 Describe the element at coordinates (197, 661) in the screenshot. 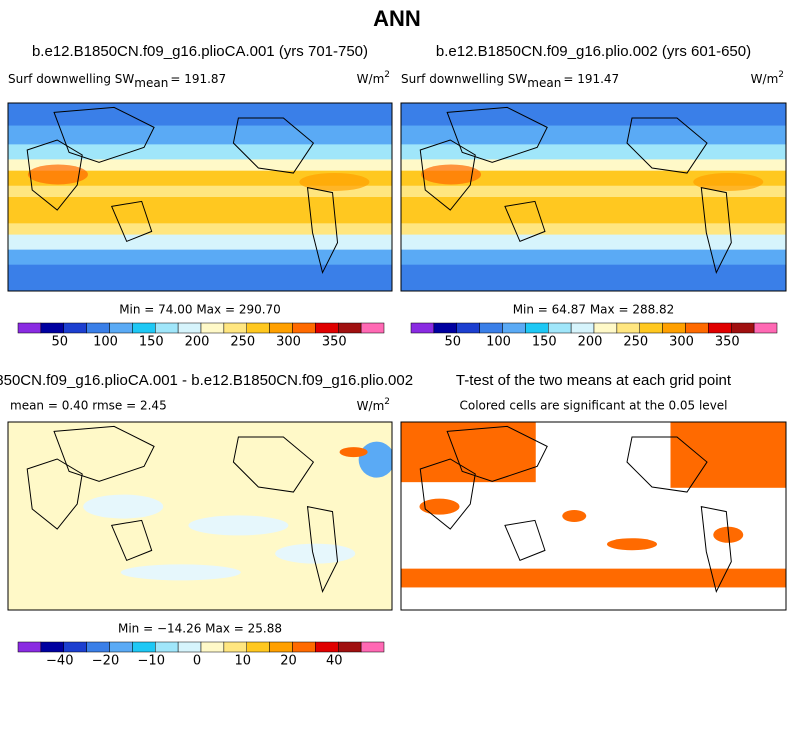

I see `colorbar-label: 0` at that location.